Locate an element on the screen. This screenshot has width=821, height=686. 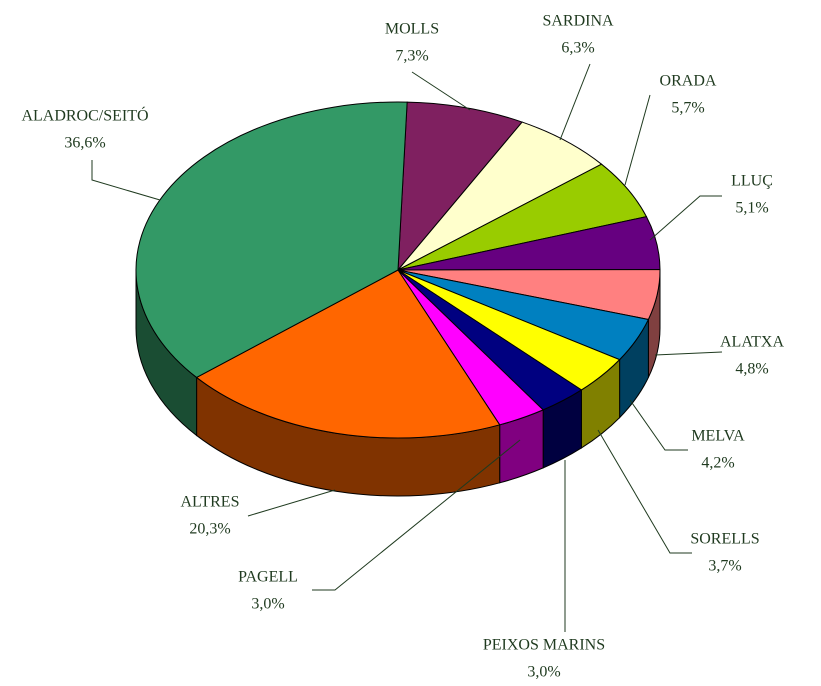
slice-label: SARDINA is located at coordinates (578, 21).